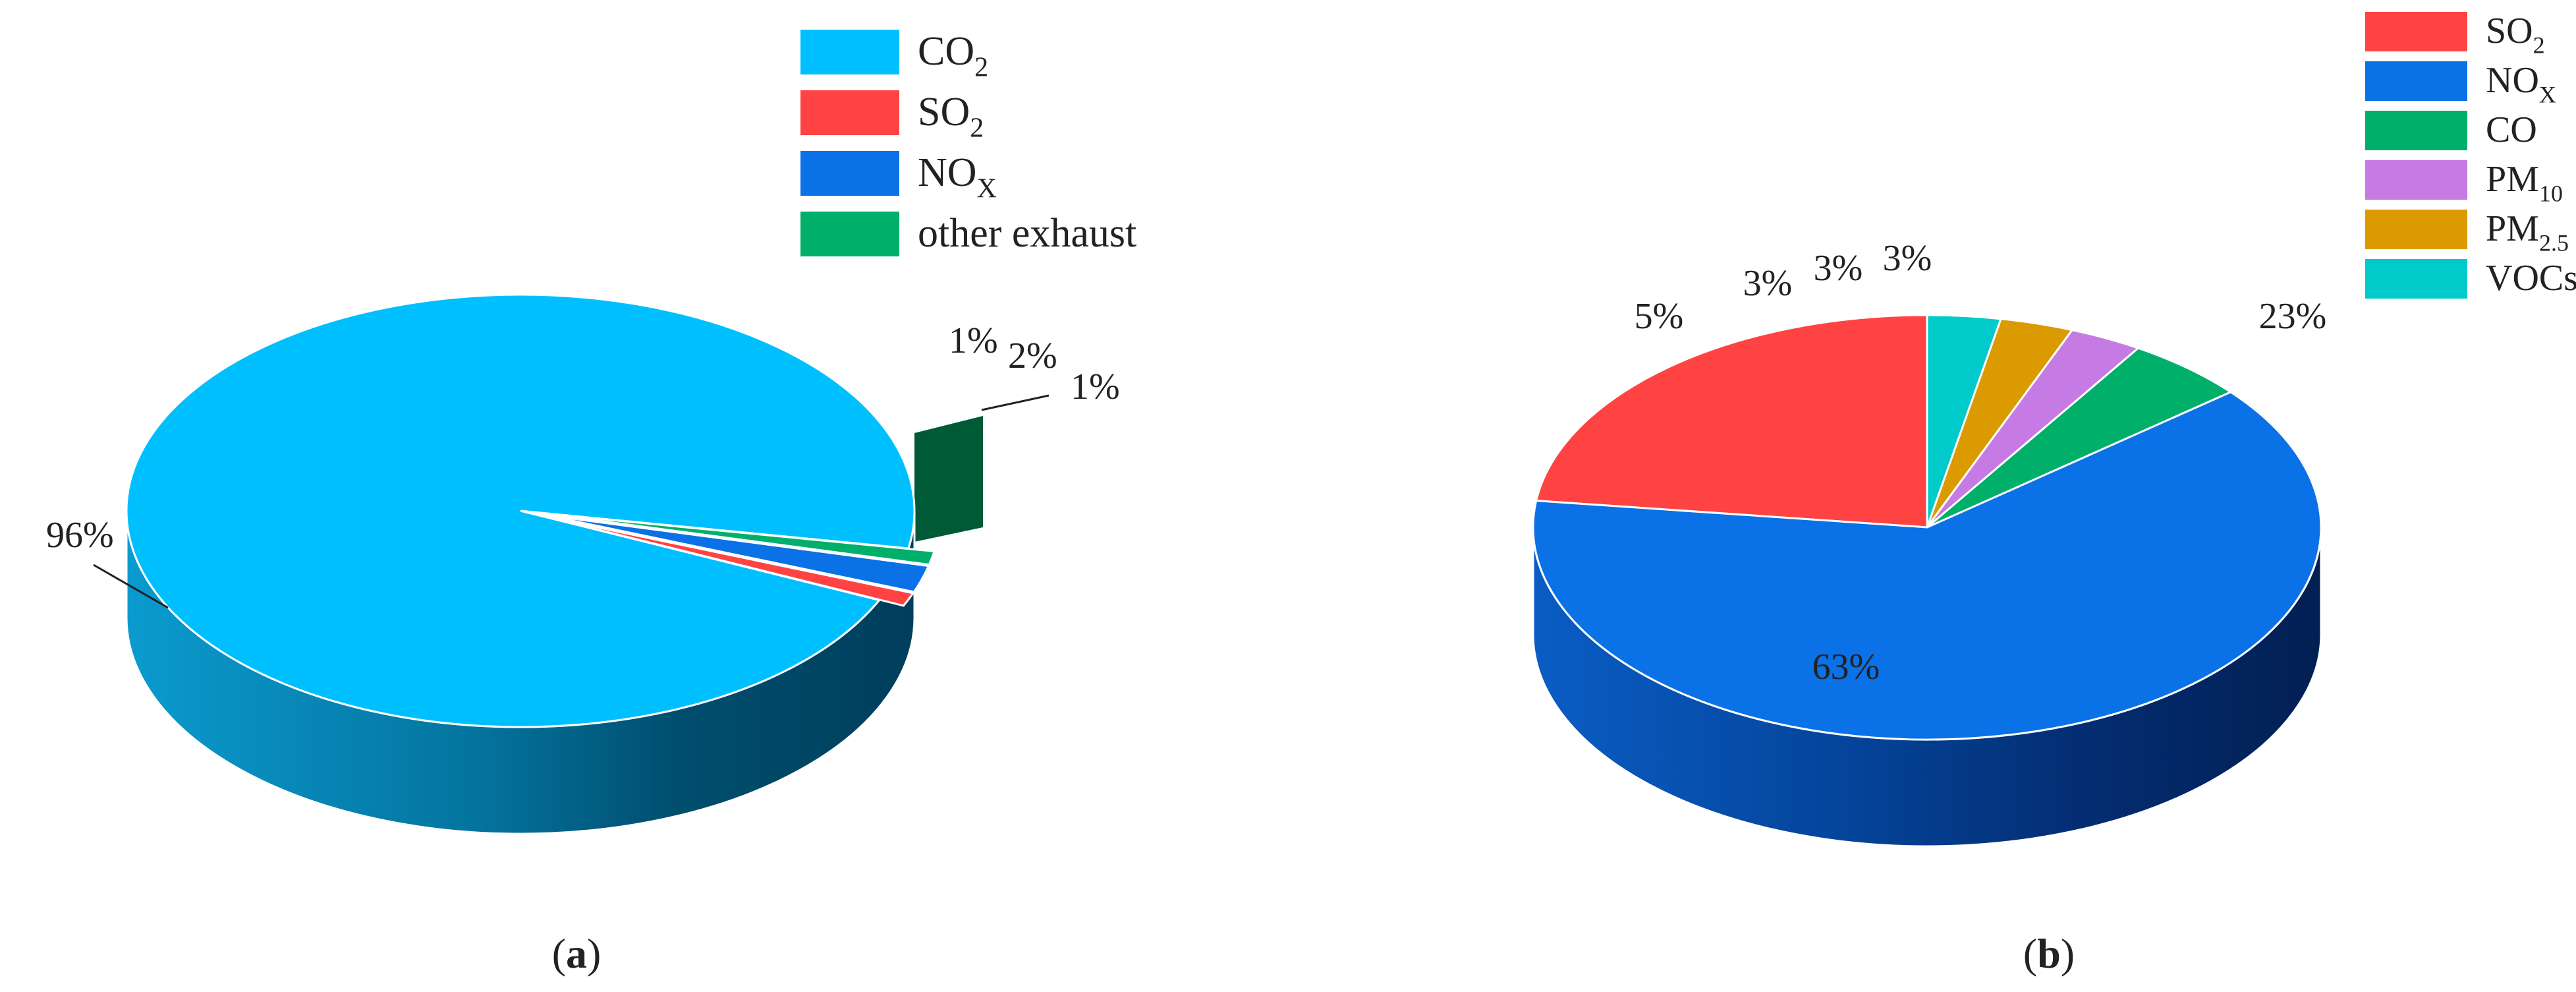 This screenshot has height=992, width=2576. I want to click on chart-a-slice-so2, so click(729, 561).